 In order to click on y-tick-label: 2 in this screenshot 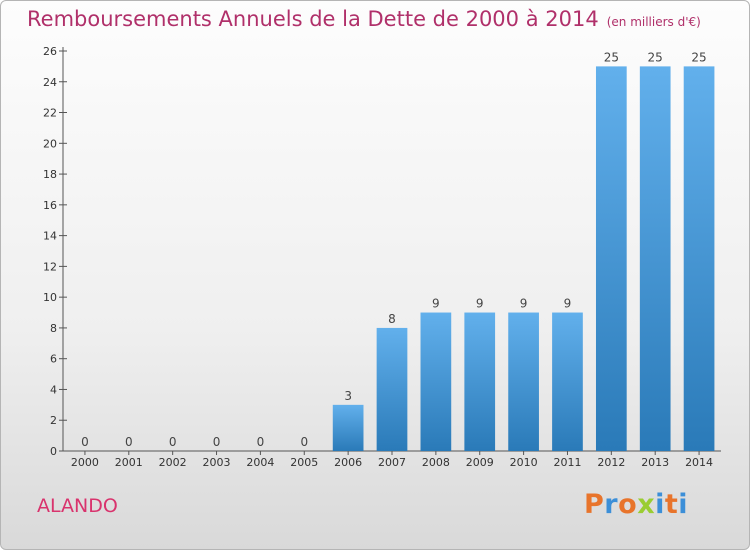, I will do `click(53, 420)`.